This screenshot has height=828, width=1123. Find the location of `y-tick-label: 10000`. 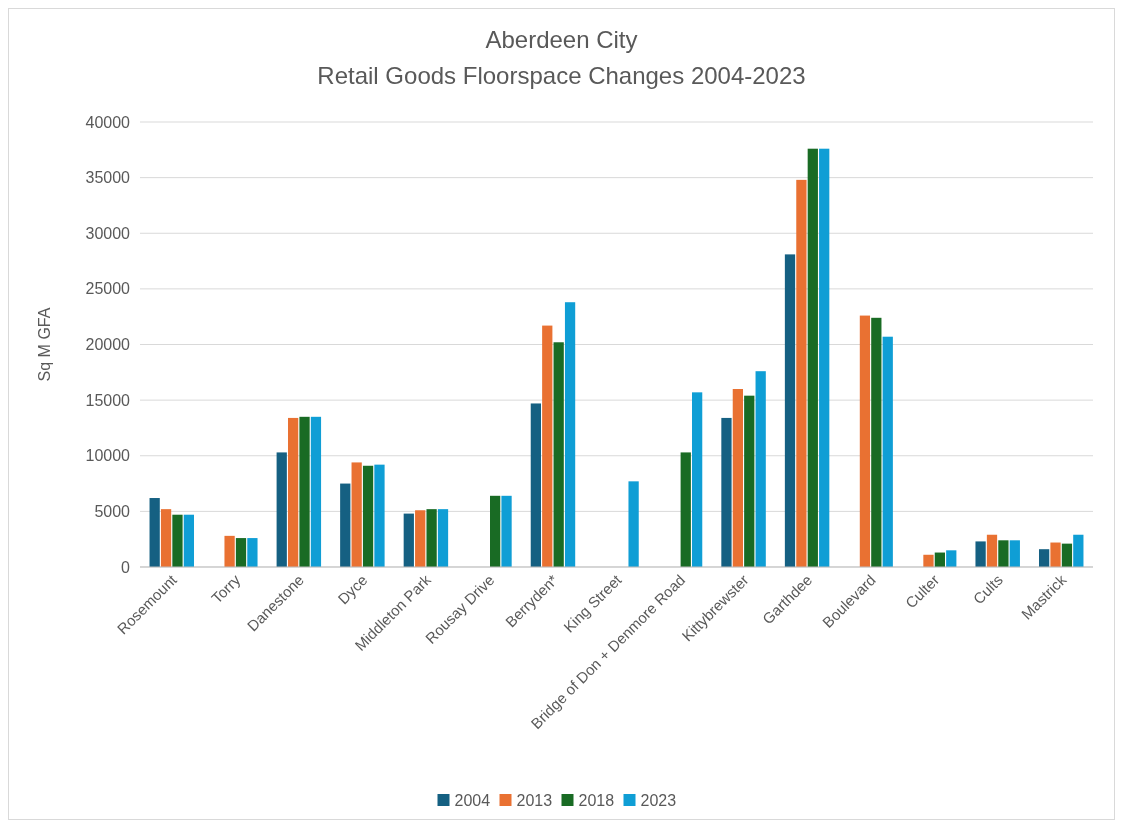

y-tick-label: 10000 is located at coordinates (108, 456).